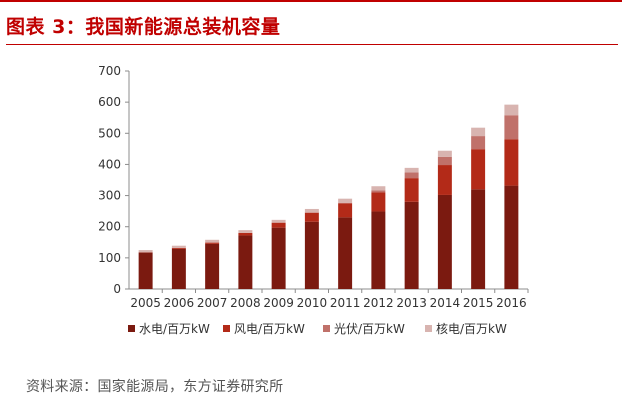 The height and width of the screenshot is (404, 622). Describe the element at coordinates (212, 303) in the screenshot. I see `x-tick-label: 2007` at that location.